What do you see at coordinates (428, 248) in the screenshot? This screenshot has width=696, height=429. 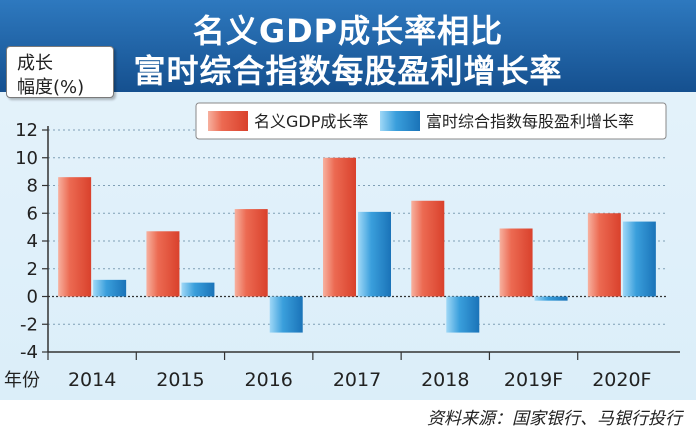 I see `gdp-bar-2018` at bounding box center [428, 248].